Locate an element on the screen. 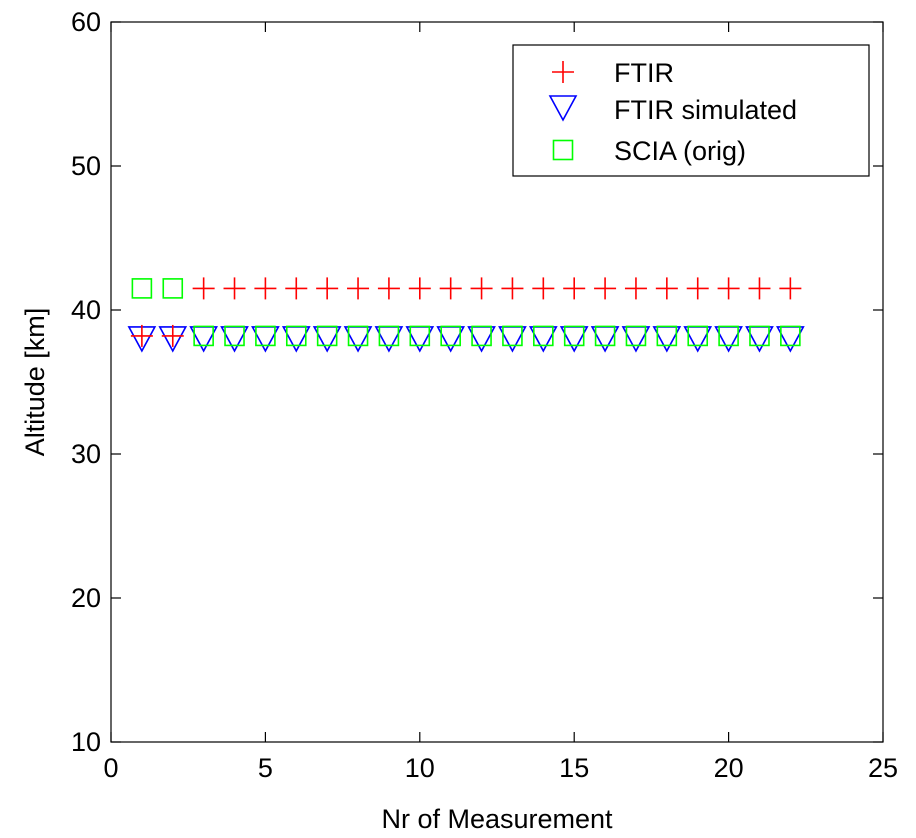 The image size is (916, 838). legend-label: FTIR is located at coordinates (644, 73).